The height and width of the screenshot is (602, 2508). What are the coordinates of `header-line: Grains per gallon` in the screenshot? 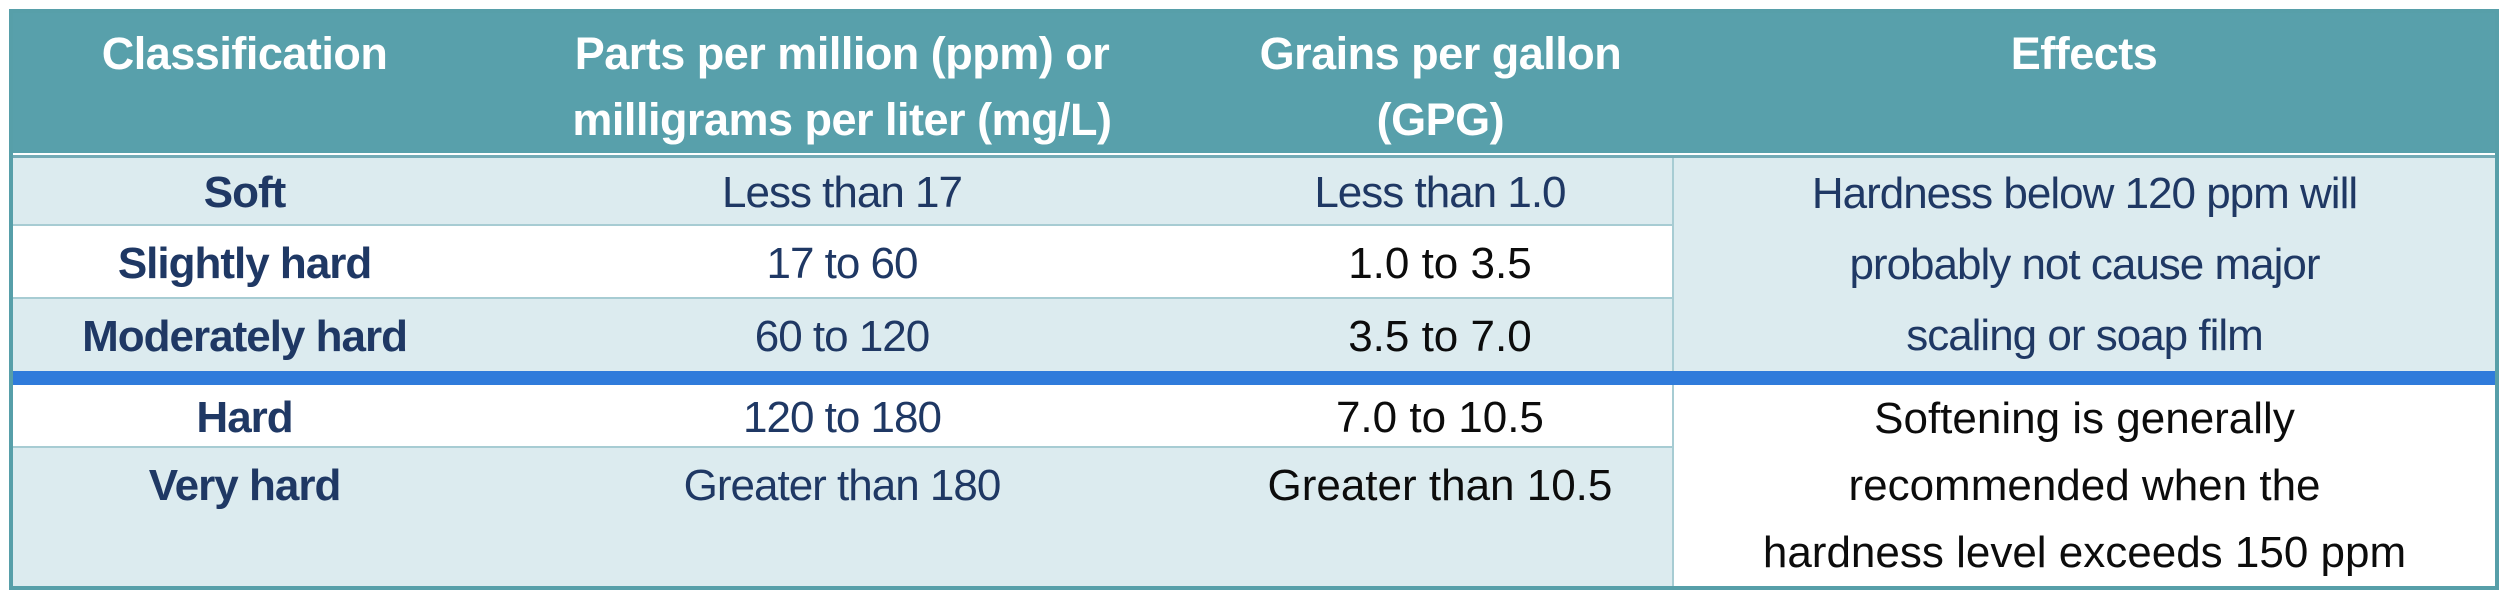 It's located at (1440, 53).